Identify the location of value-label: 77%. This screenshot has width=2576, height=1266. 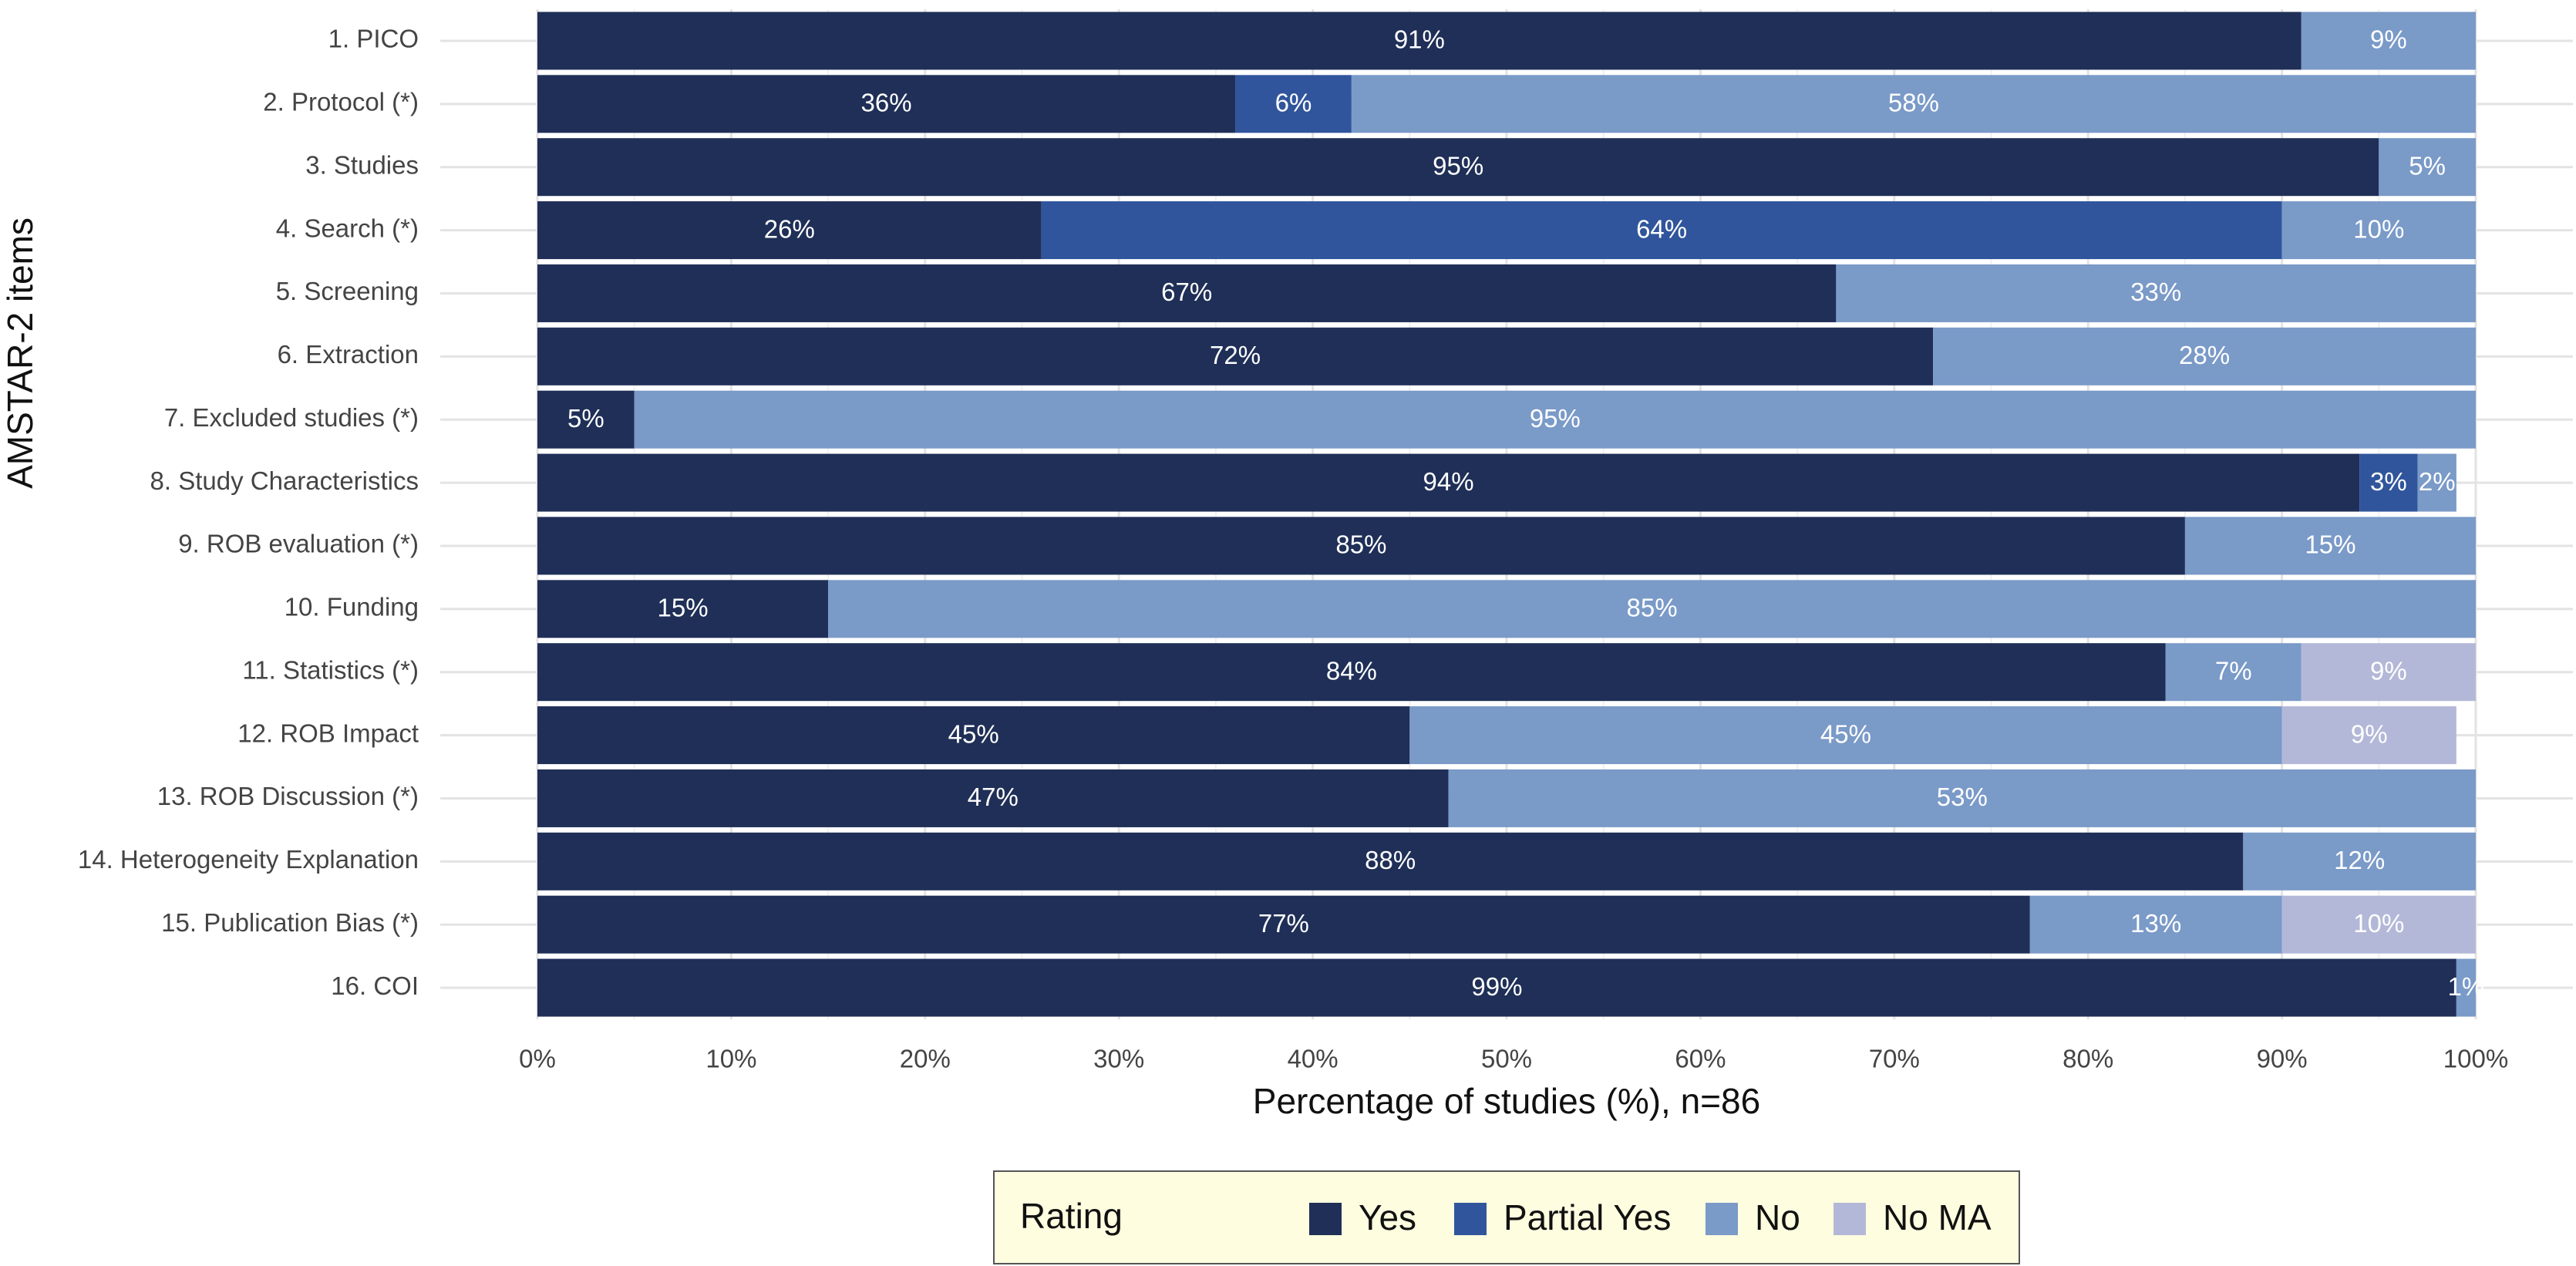
(1283, 923).